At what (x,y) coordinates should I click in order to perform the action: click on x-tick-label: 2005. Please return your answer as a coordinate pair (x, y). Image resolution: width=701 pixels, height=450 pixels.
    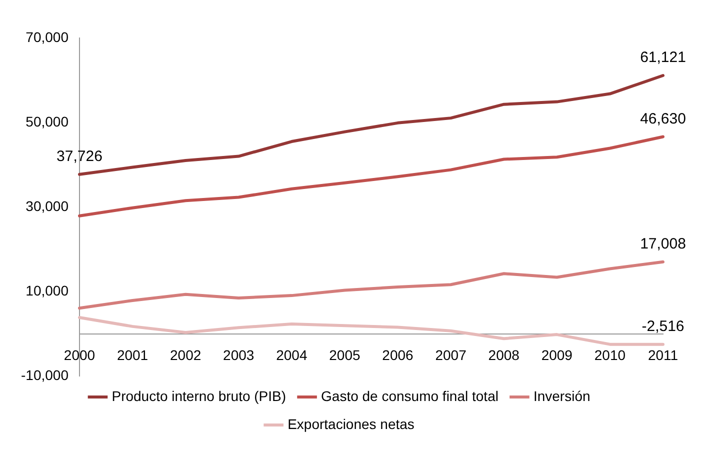
    Looking at the image, I should click on (344, 355).